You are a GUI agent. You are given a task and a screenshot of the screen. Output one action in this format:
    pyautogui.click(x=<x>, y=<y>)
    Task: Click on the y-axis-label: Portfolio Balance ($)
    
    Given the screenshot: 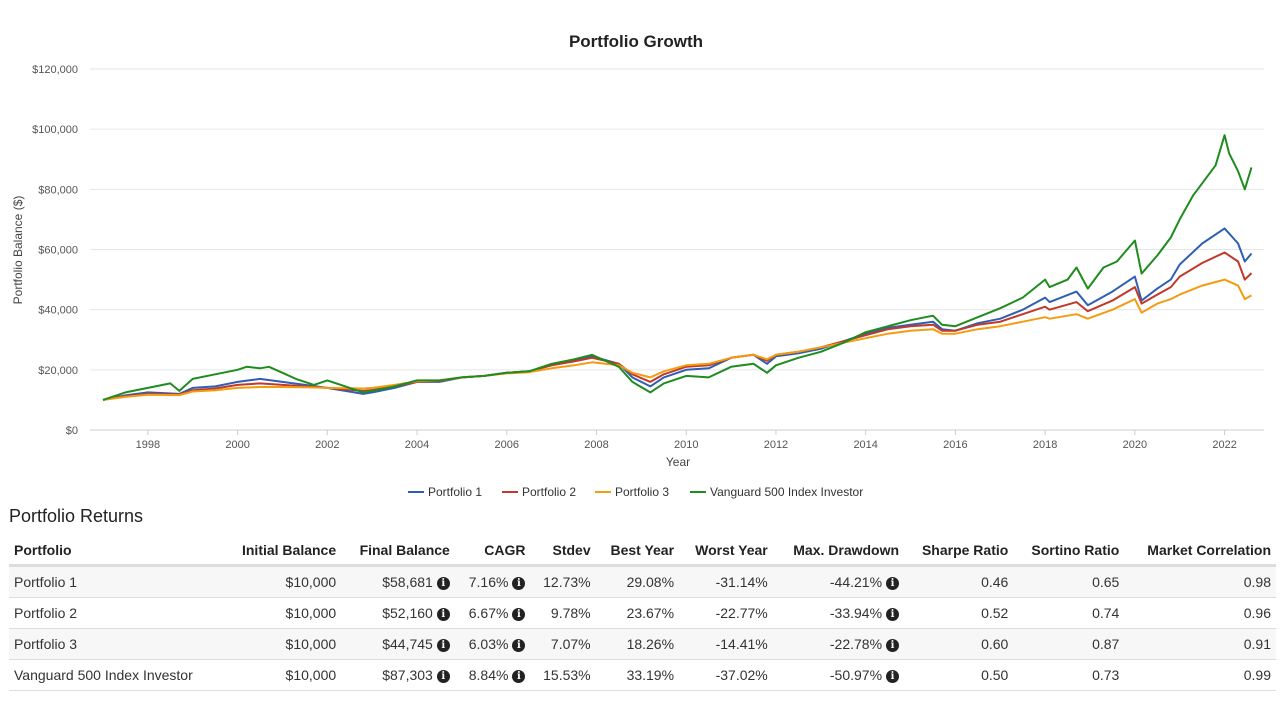 What is the action you would take?
    pyautogui.click(x=18, y=250)
    